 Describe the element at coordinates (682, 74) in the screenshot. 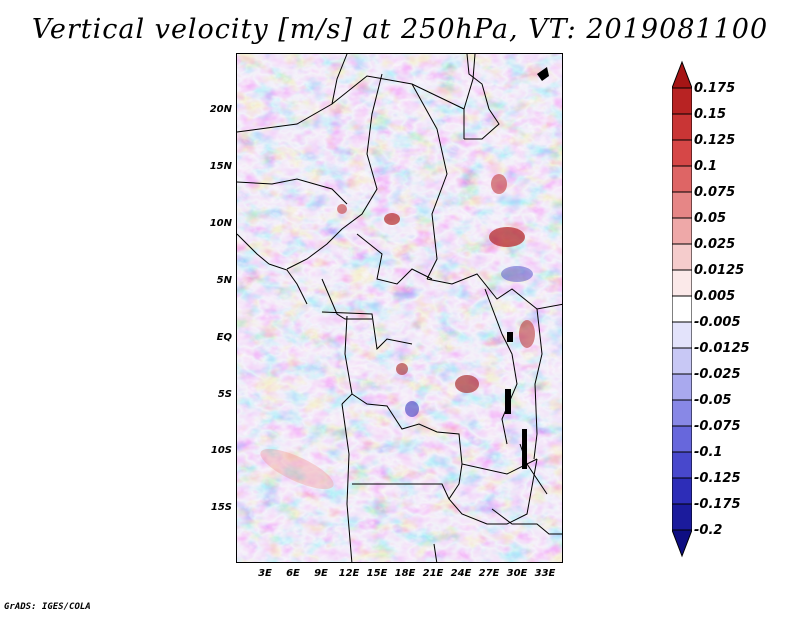

I see `colorbar-top-arrow` at that location.